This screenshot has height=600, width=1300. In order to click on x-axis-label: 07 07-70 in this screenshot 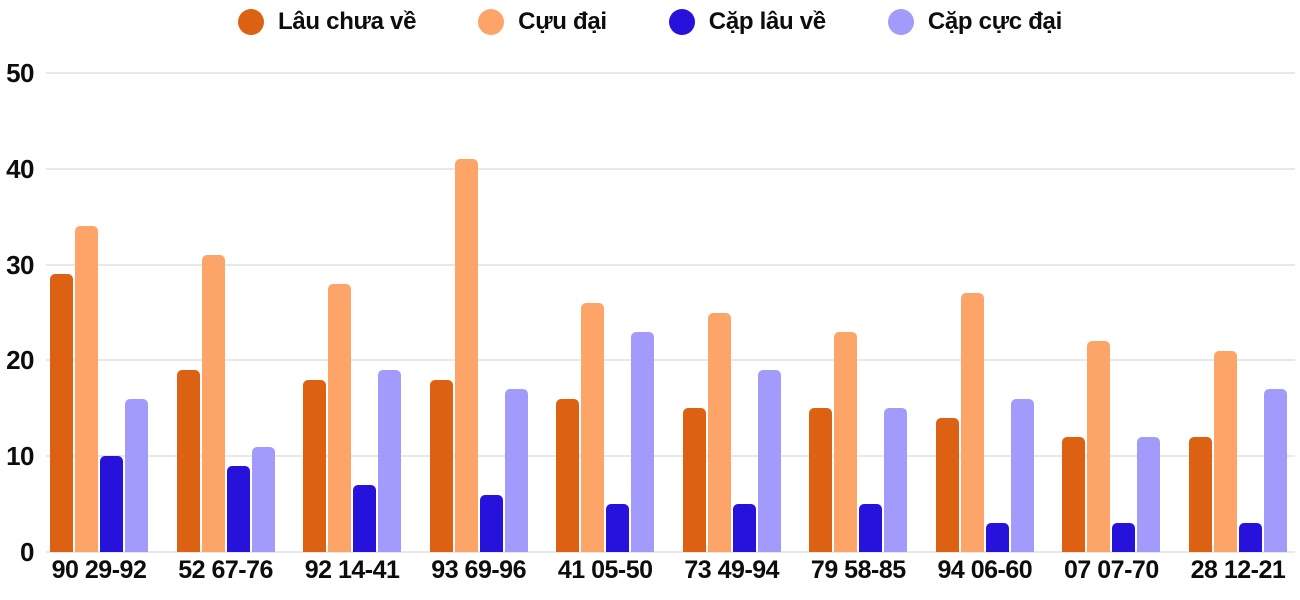, I will do `click(1111, 570)`.